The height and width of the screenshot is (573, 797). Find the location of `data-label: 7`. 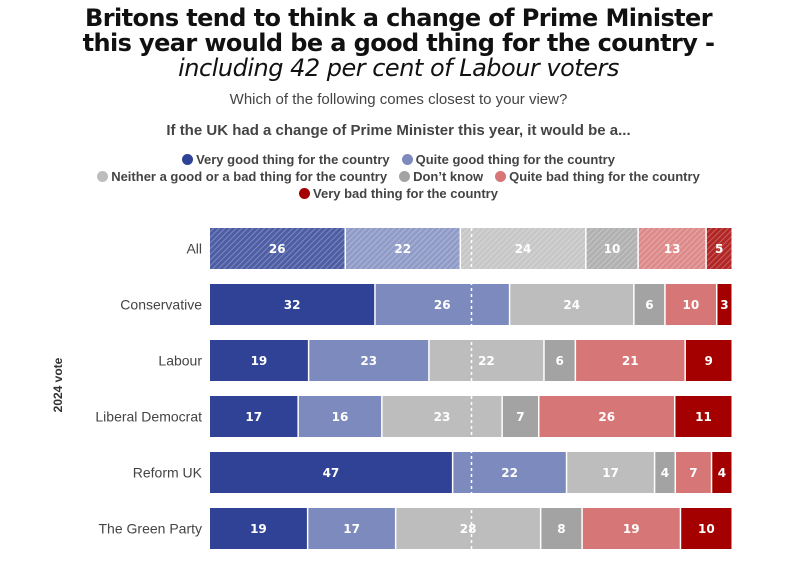

data-label: 7 is located at coordinates (520, 417).